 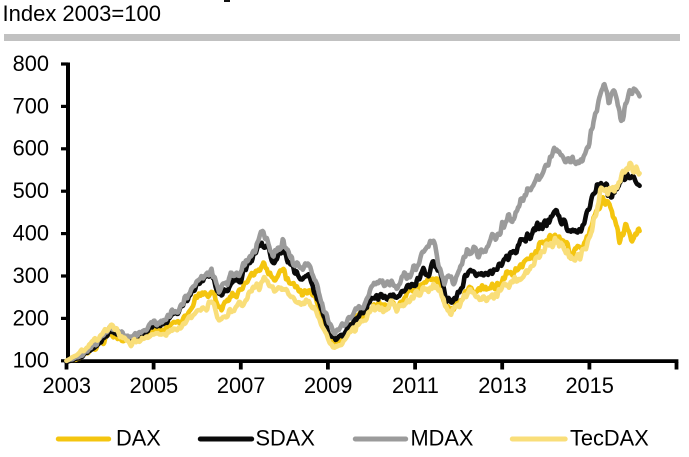 I want to click on svg-text: 2007, so click(x=241, y=385).